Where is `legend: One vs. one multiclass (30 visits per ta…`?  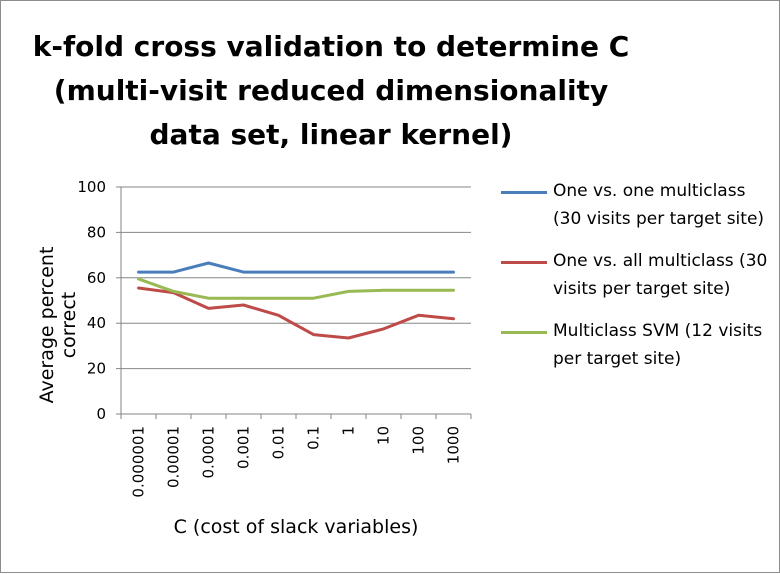
legend: One vs. one multiclass (30 visits per ta… is located at coordinates (636, 282).